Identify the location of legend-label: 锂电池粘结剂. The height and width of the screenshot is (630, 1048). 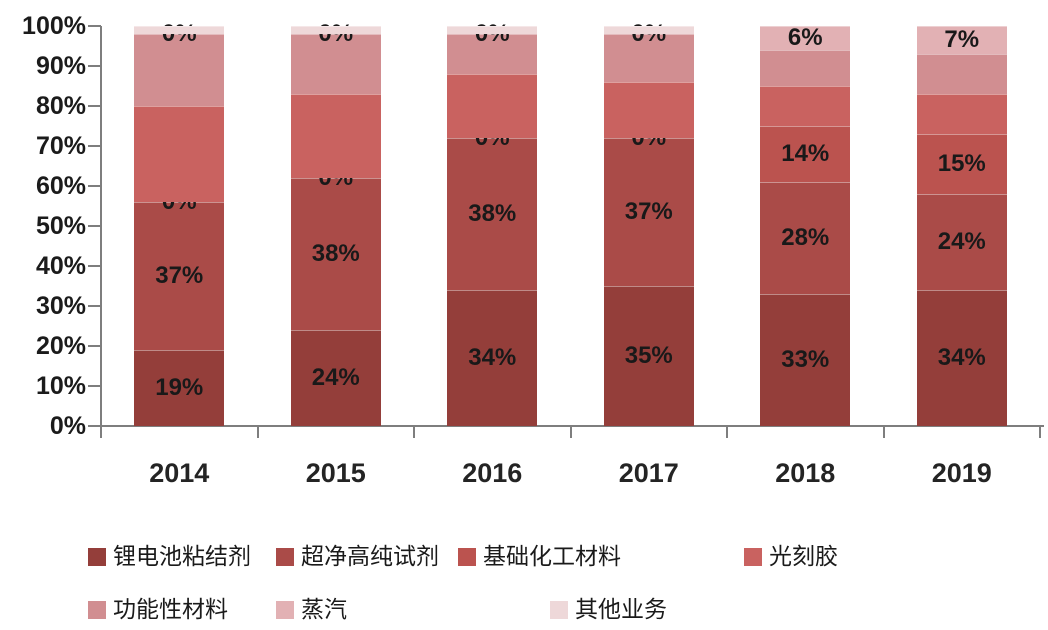
(182, 556).